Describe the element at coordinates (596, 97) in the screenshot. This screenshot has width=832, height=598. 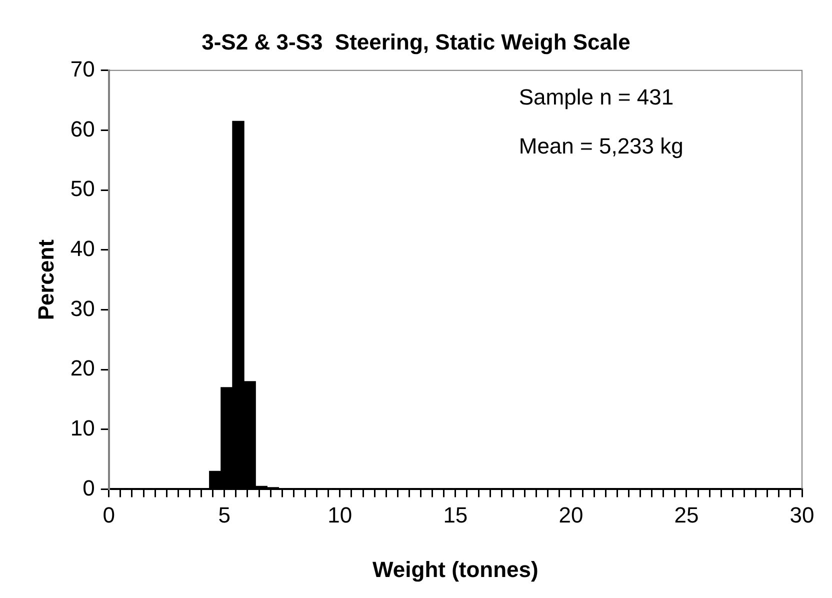
I see `annotation: Sample n = 431` at that location.